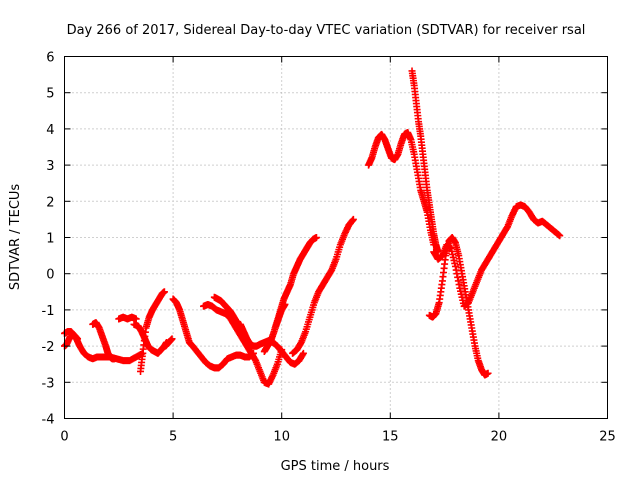 This screenshot has height=480, width=640. I want to click on y-tick-label: 3, so click(50, 166).